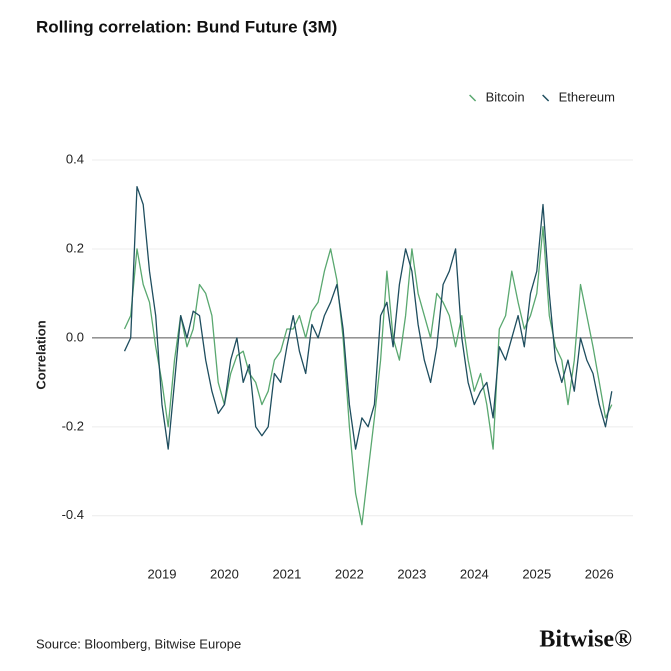 The height and width of the screenshot is (671, 671). I want to click on source-note: Source: Bloomberg, Bitwise Europe, so click(138, 643).